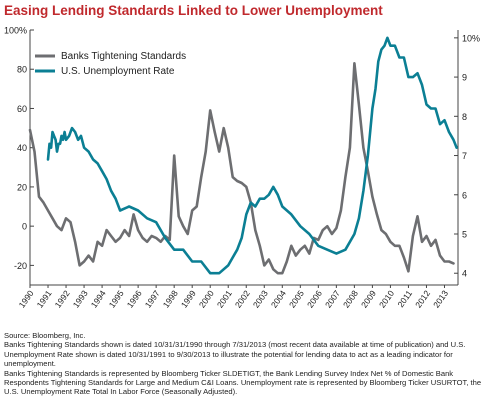  I want to click on x-tick-label: 1990, so click(26, 298).